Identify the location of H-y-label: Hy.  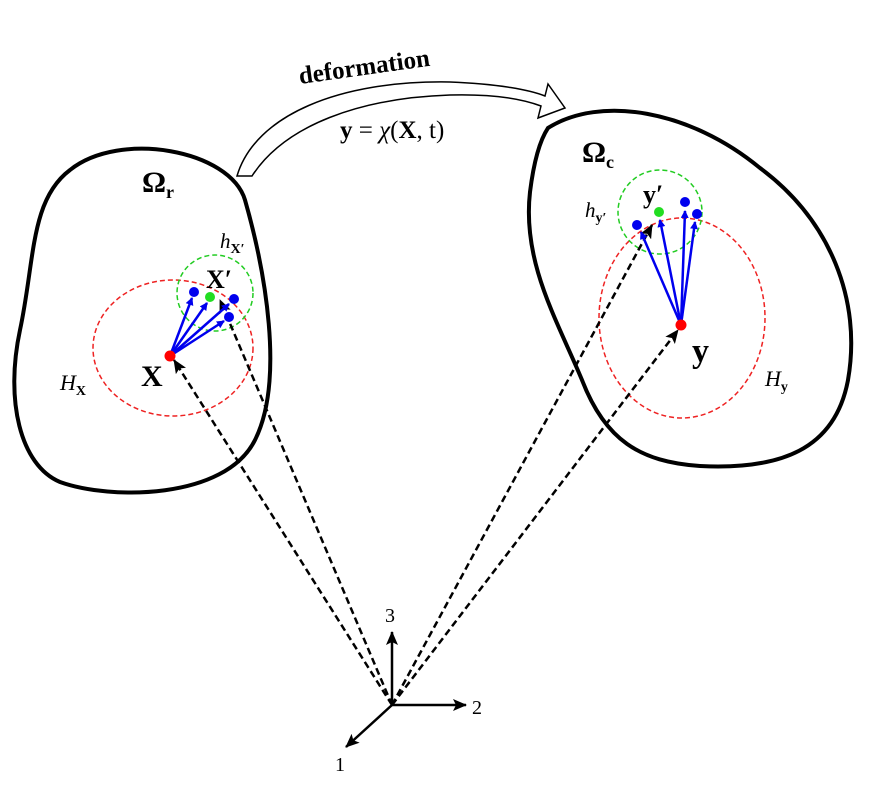
(776, 380).